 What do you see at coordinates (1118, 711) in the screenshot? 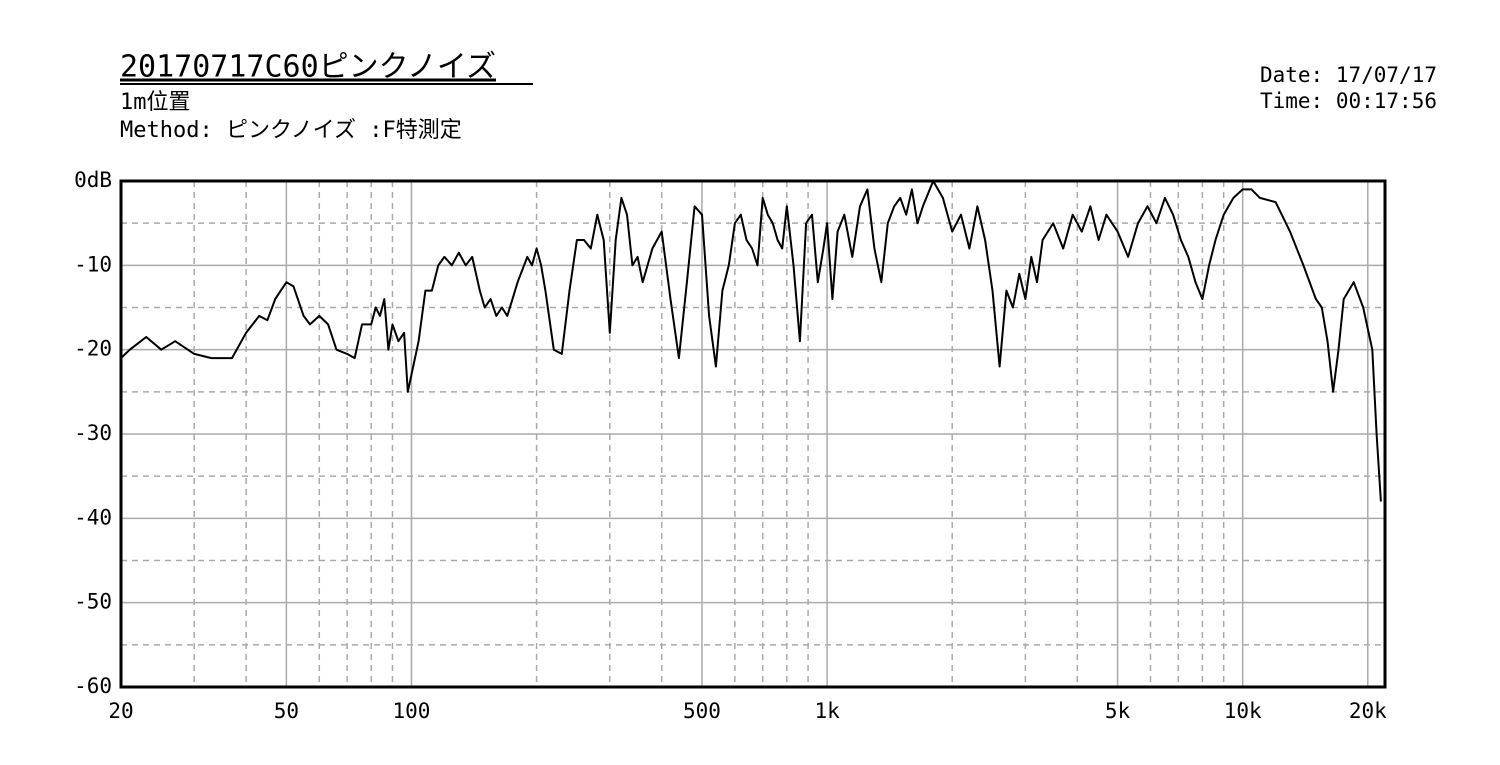
I see `x-tick-label: 5k` at bounding box center [1118, 711].